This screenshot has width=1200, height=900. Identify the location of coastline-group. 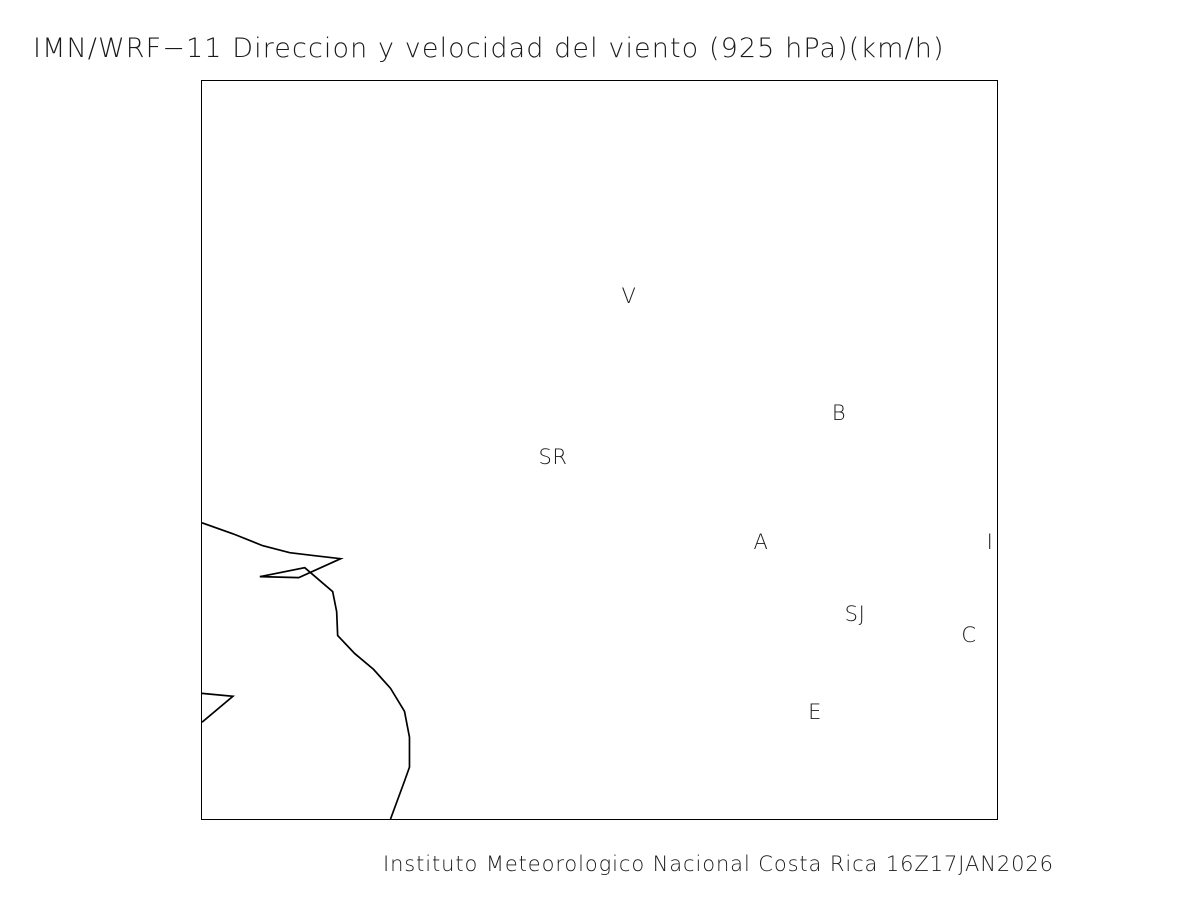
(305, 671).